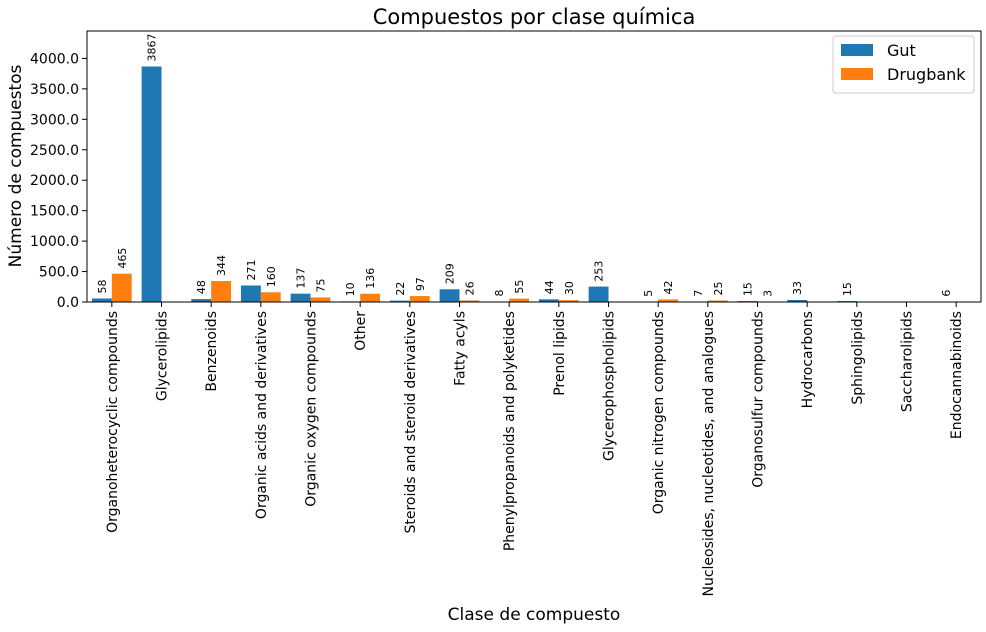 The image size is (986, 632). What do you see at coordinates (102, 286) in the screenshot?
I see `bar-value-label: 58` at bounding box center [102, 286].